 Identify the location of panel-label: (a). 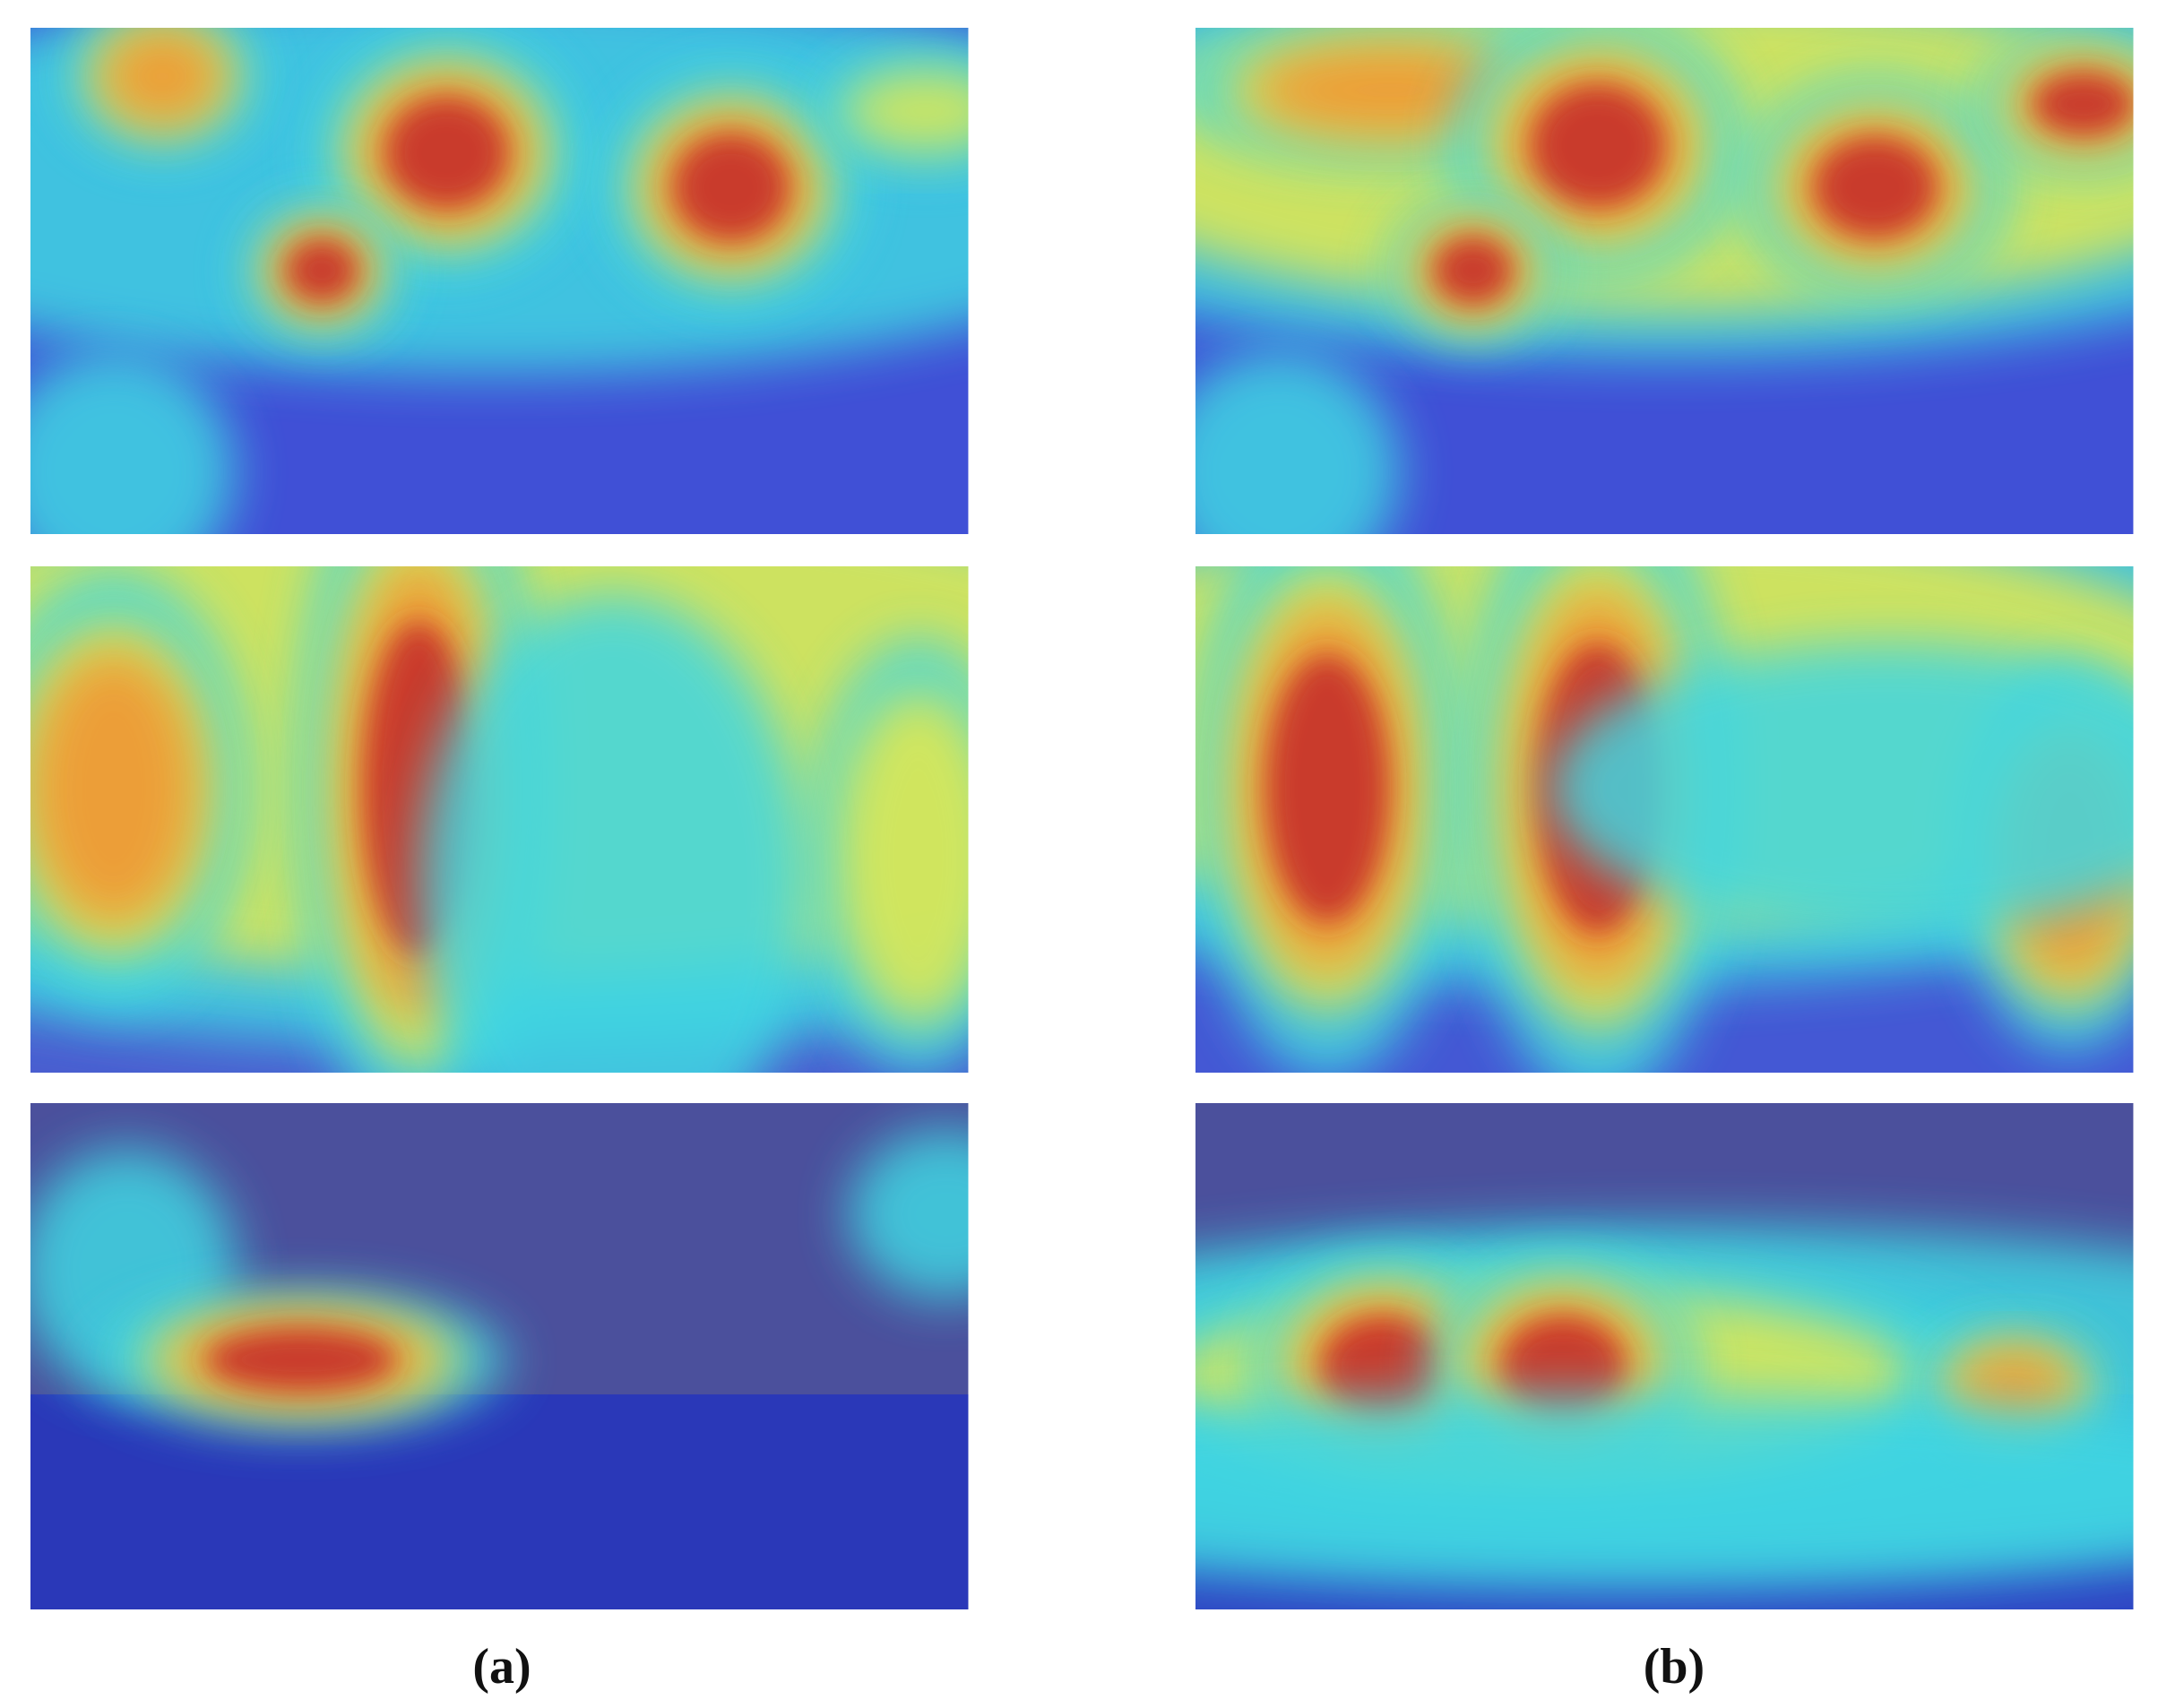
(501, 1667).